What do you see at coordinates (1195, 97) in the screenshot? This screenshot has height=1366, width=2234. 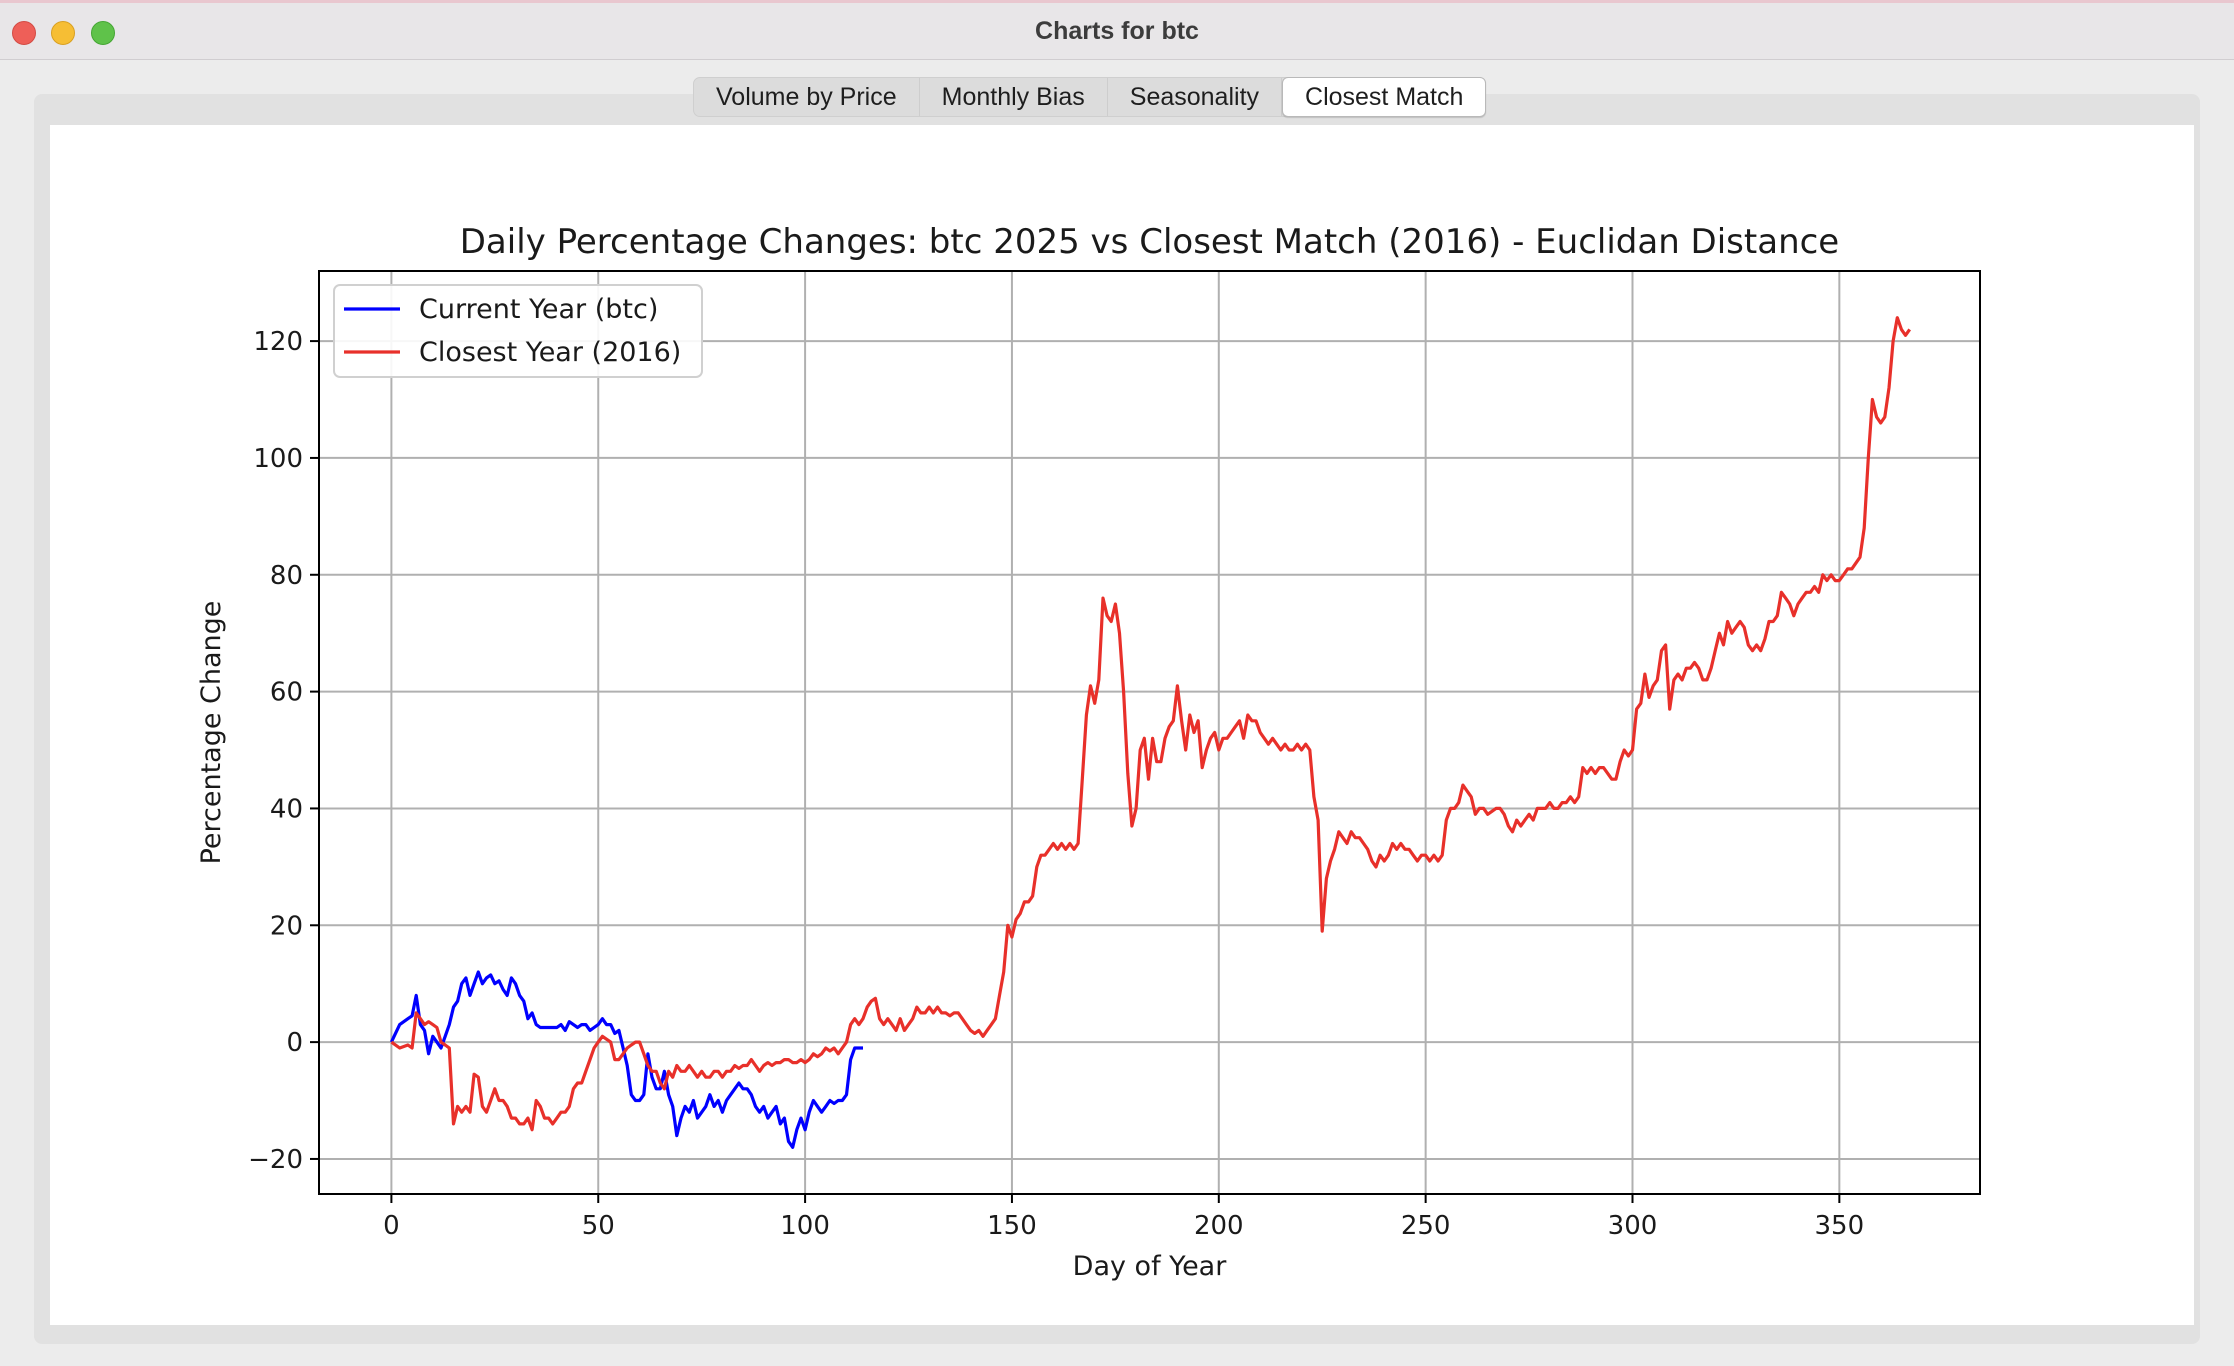 I see `tab-seasonality: Seasonality` at bounding box center [1195, 97].